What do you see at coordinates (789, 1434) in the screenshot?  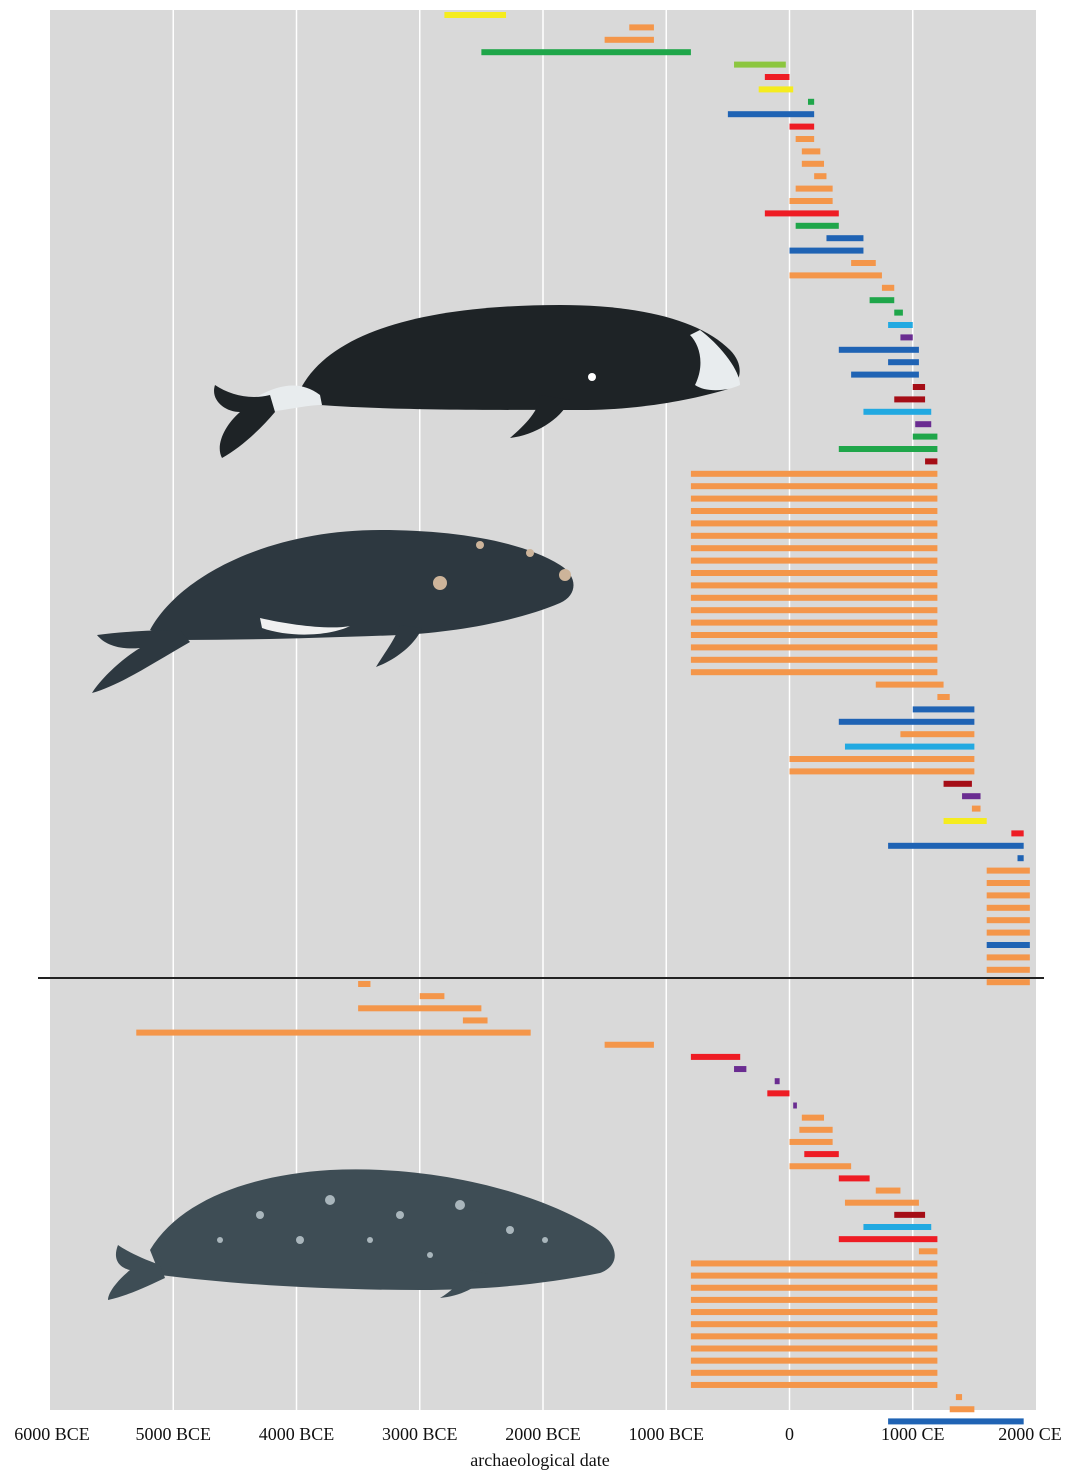 I see `x-tick-label: 0` at bounding box center [789, 1434].